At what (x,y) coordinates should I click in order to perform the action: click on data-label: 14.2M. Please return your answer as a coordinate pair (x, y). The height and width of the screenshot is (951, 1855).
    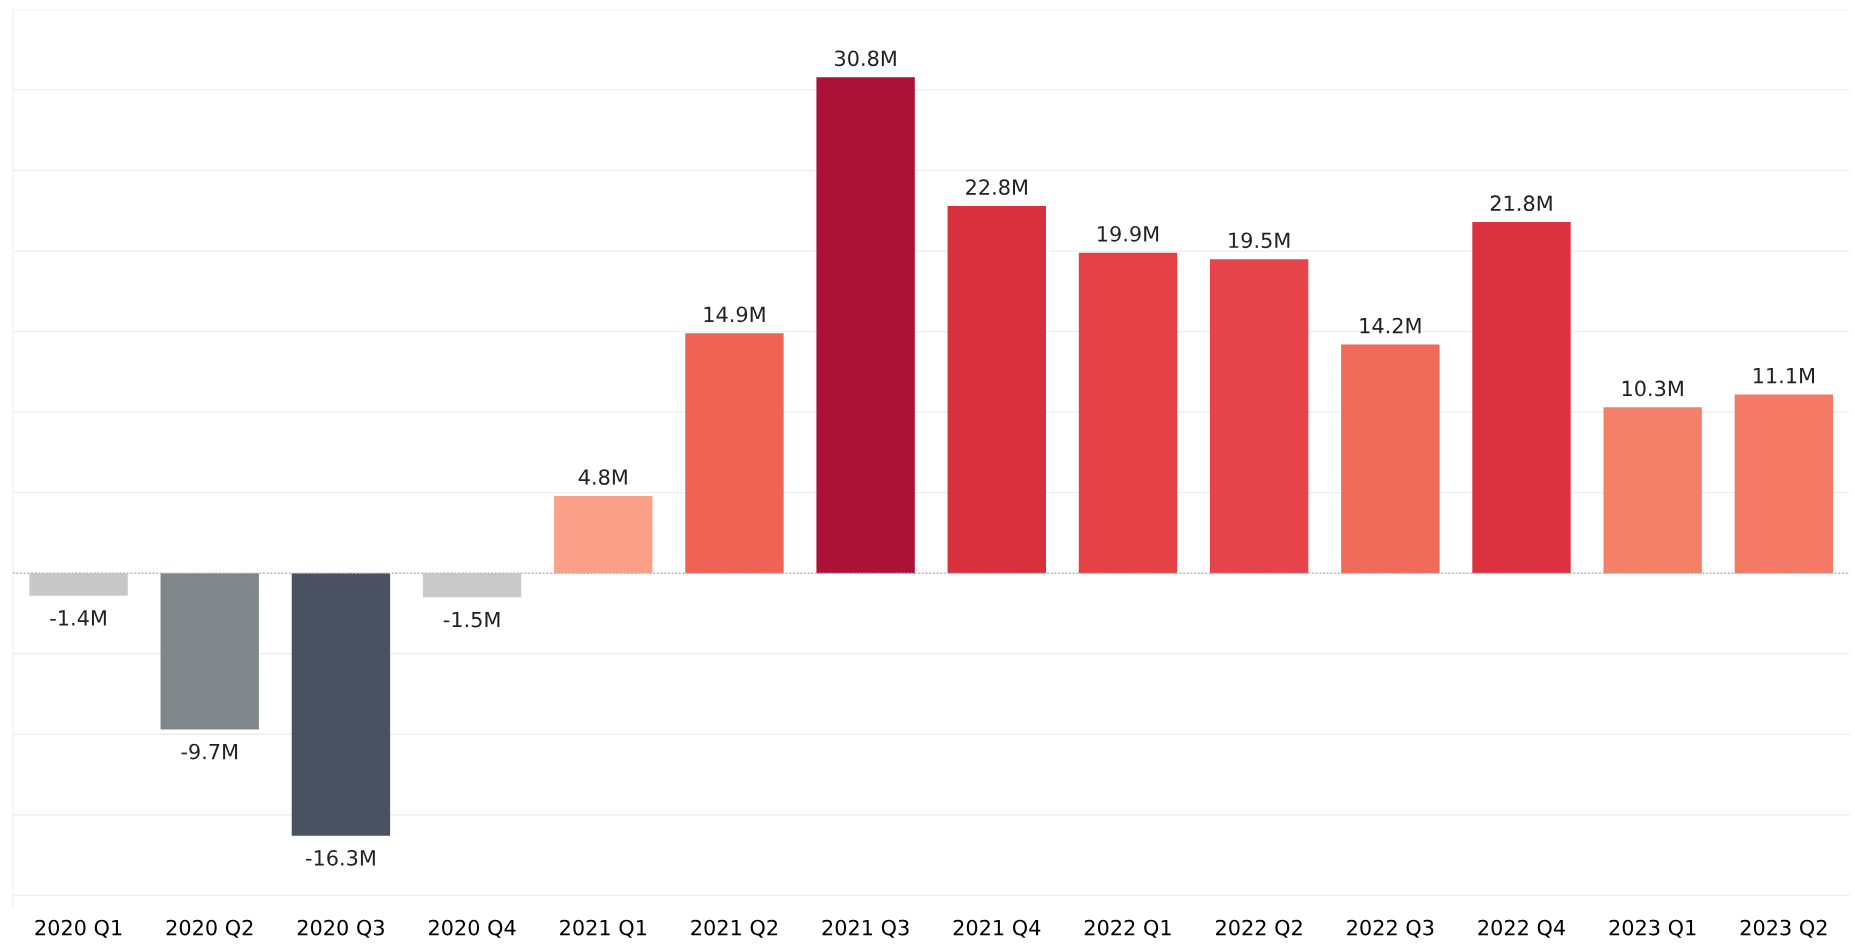
    Looking at the image, I should click on (1390, 325).